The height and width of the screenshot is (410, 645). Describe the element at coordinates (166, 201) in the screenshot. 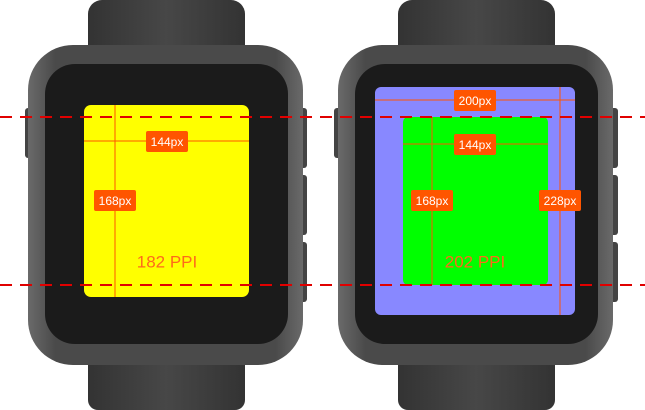

I see `screen-182ppi` at that location.